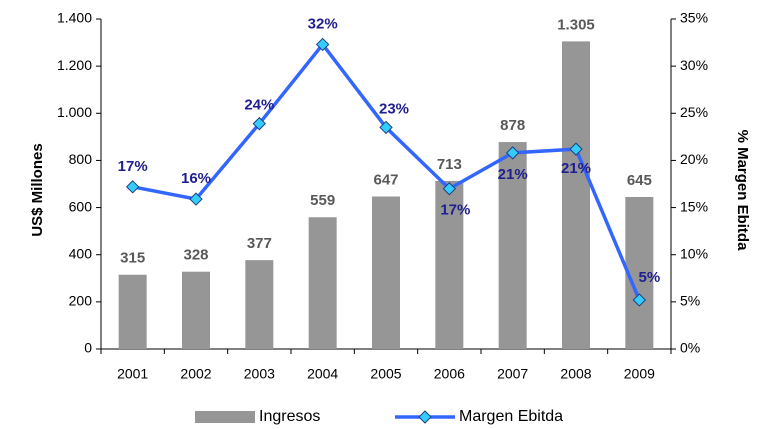  I want to click on y2-tick-label: 35%, so click(694, 18).